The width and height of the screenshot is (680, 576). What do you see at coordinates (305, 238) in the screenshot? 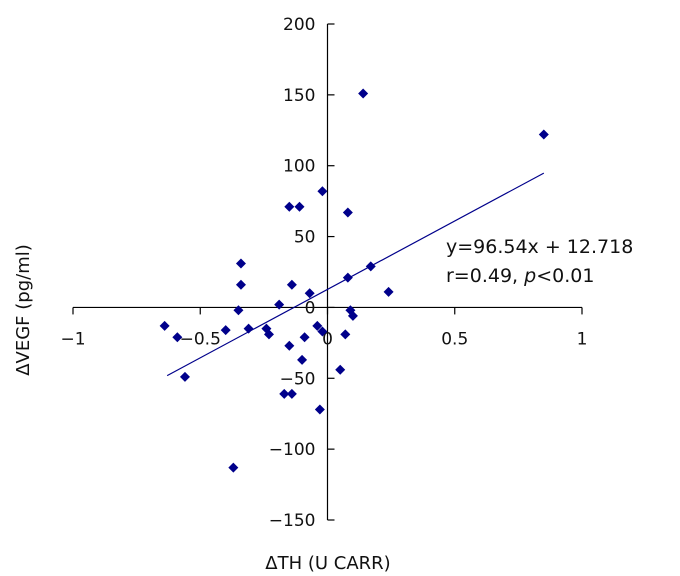
I see `y-tick-label: 50` at bounding box center [305, 238].